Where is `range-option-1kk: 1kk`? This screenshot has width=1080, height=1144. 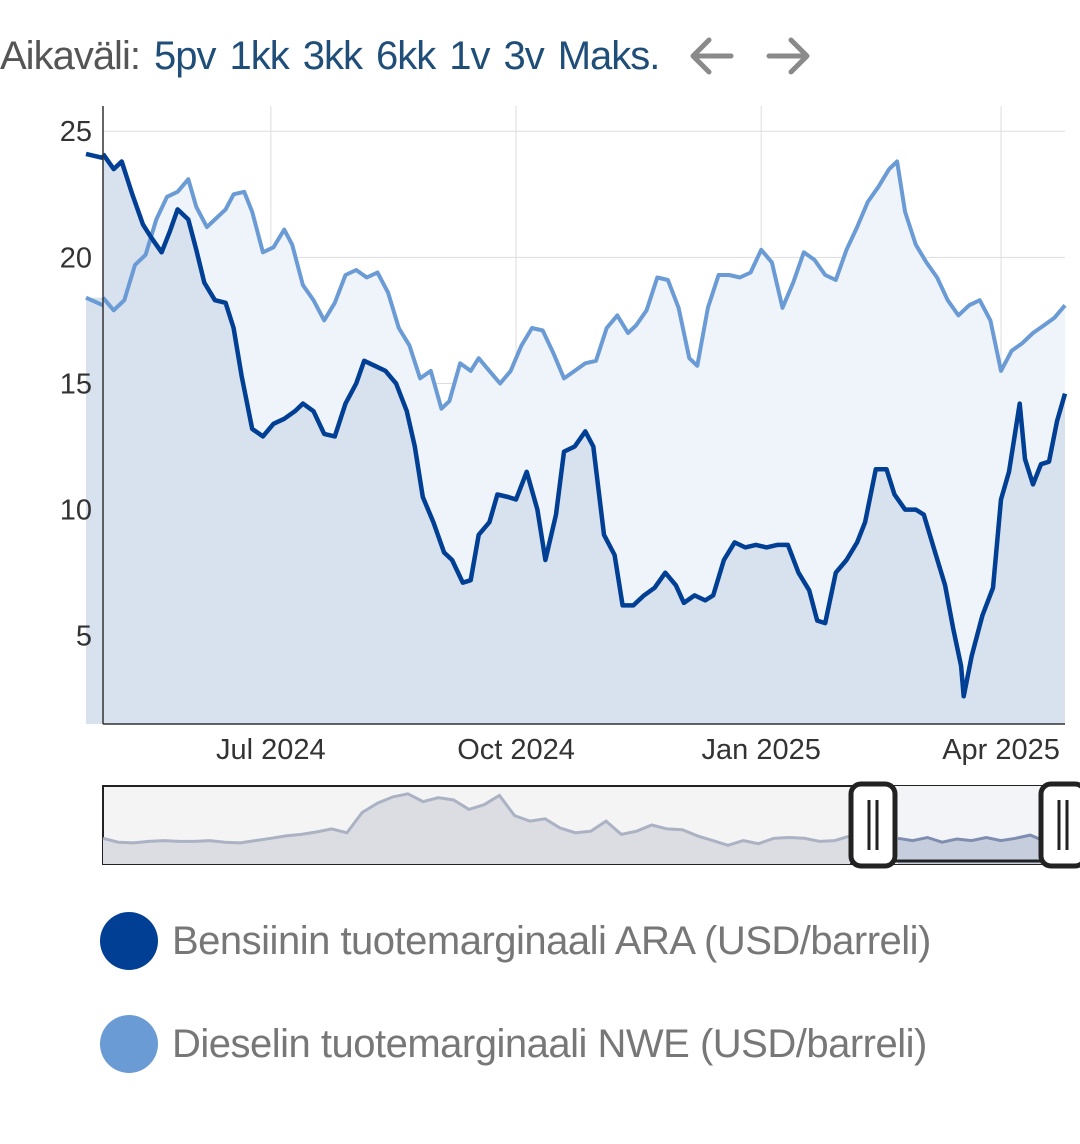
range-option-1kk: 1kk is located at coordinates (259, 55).